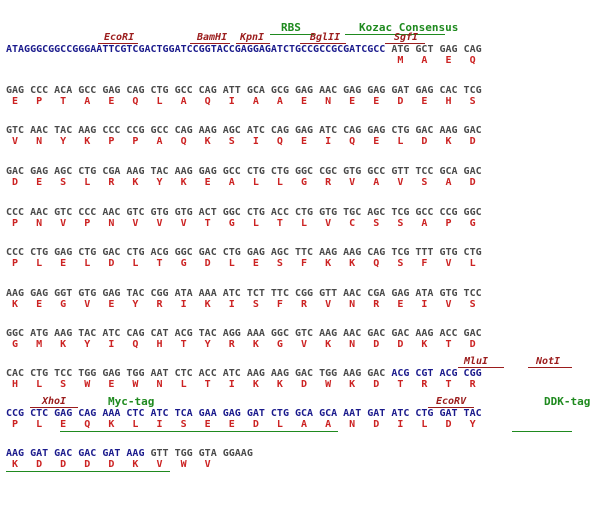 The height and width of the screenshot is (529, 600). What do you see at coordinates (433, 49) in the screenshot?
I see `seq-row-1-cds: ATG GCT GAG CAG` at bounding box center [433, 49].